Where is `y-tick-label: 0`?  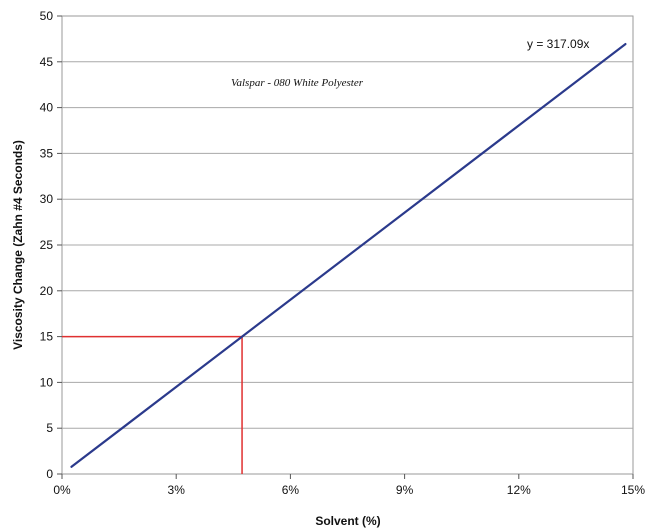
y-tick-label: 0 is located at coordinates (49, 474).